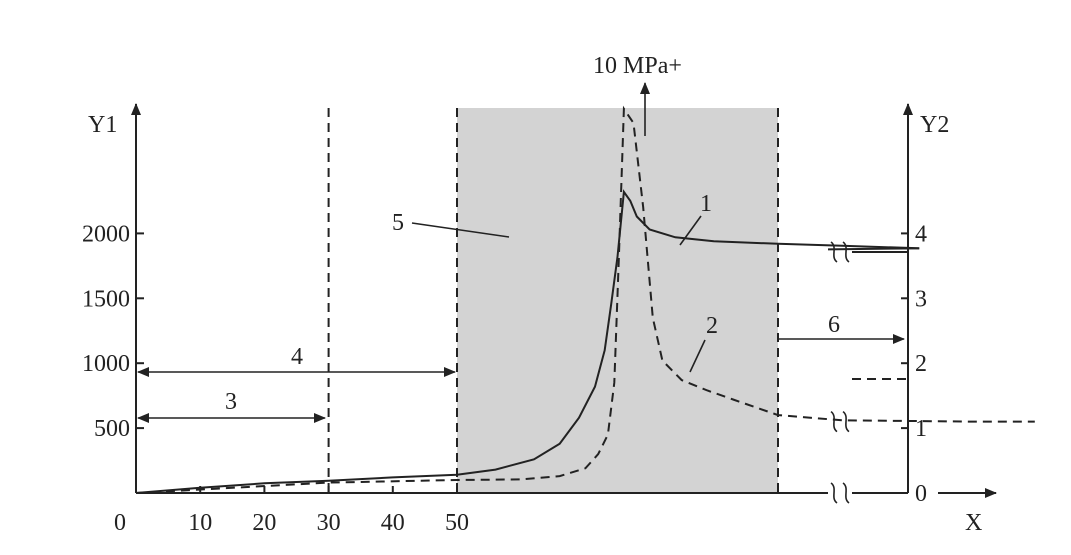 Image resolution: width=1071 pixels, height=555 pixels. I want to click on marker-4-label: 4, so click(297, 357).